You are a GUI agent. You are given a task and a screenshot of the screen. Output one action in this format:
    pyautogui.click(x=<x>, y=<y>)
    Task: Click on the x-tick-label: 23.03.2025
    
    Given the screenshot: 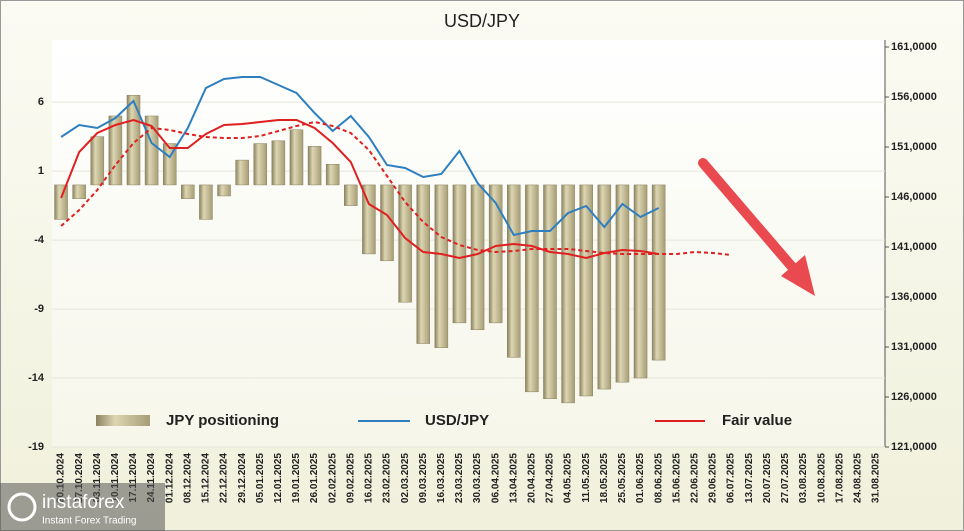 What is the action you would take?
    pyautogui.click(x=459, y=478)
    